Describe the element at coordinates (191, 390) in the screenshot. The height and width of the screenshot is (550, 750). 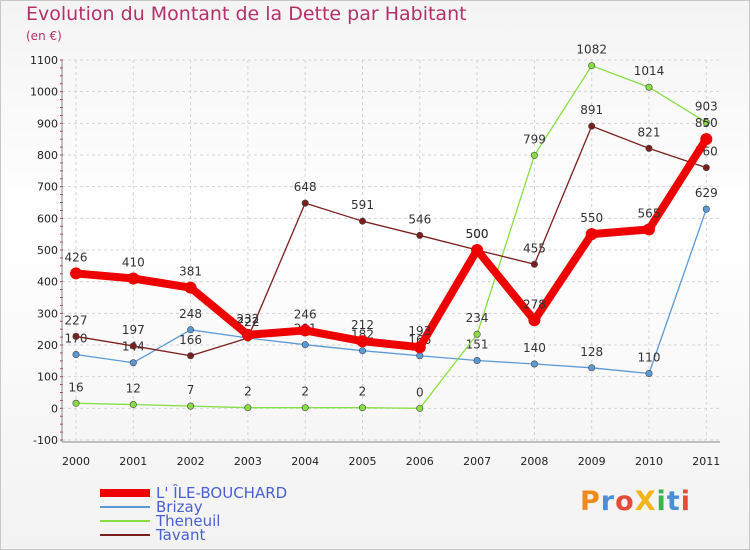
I see `data-label: 7` at that location.